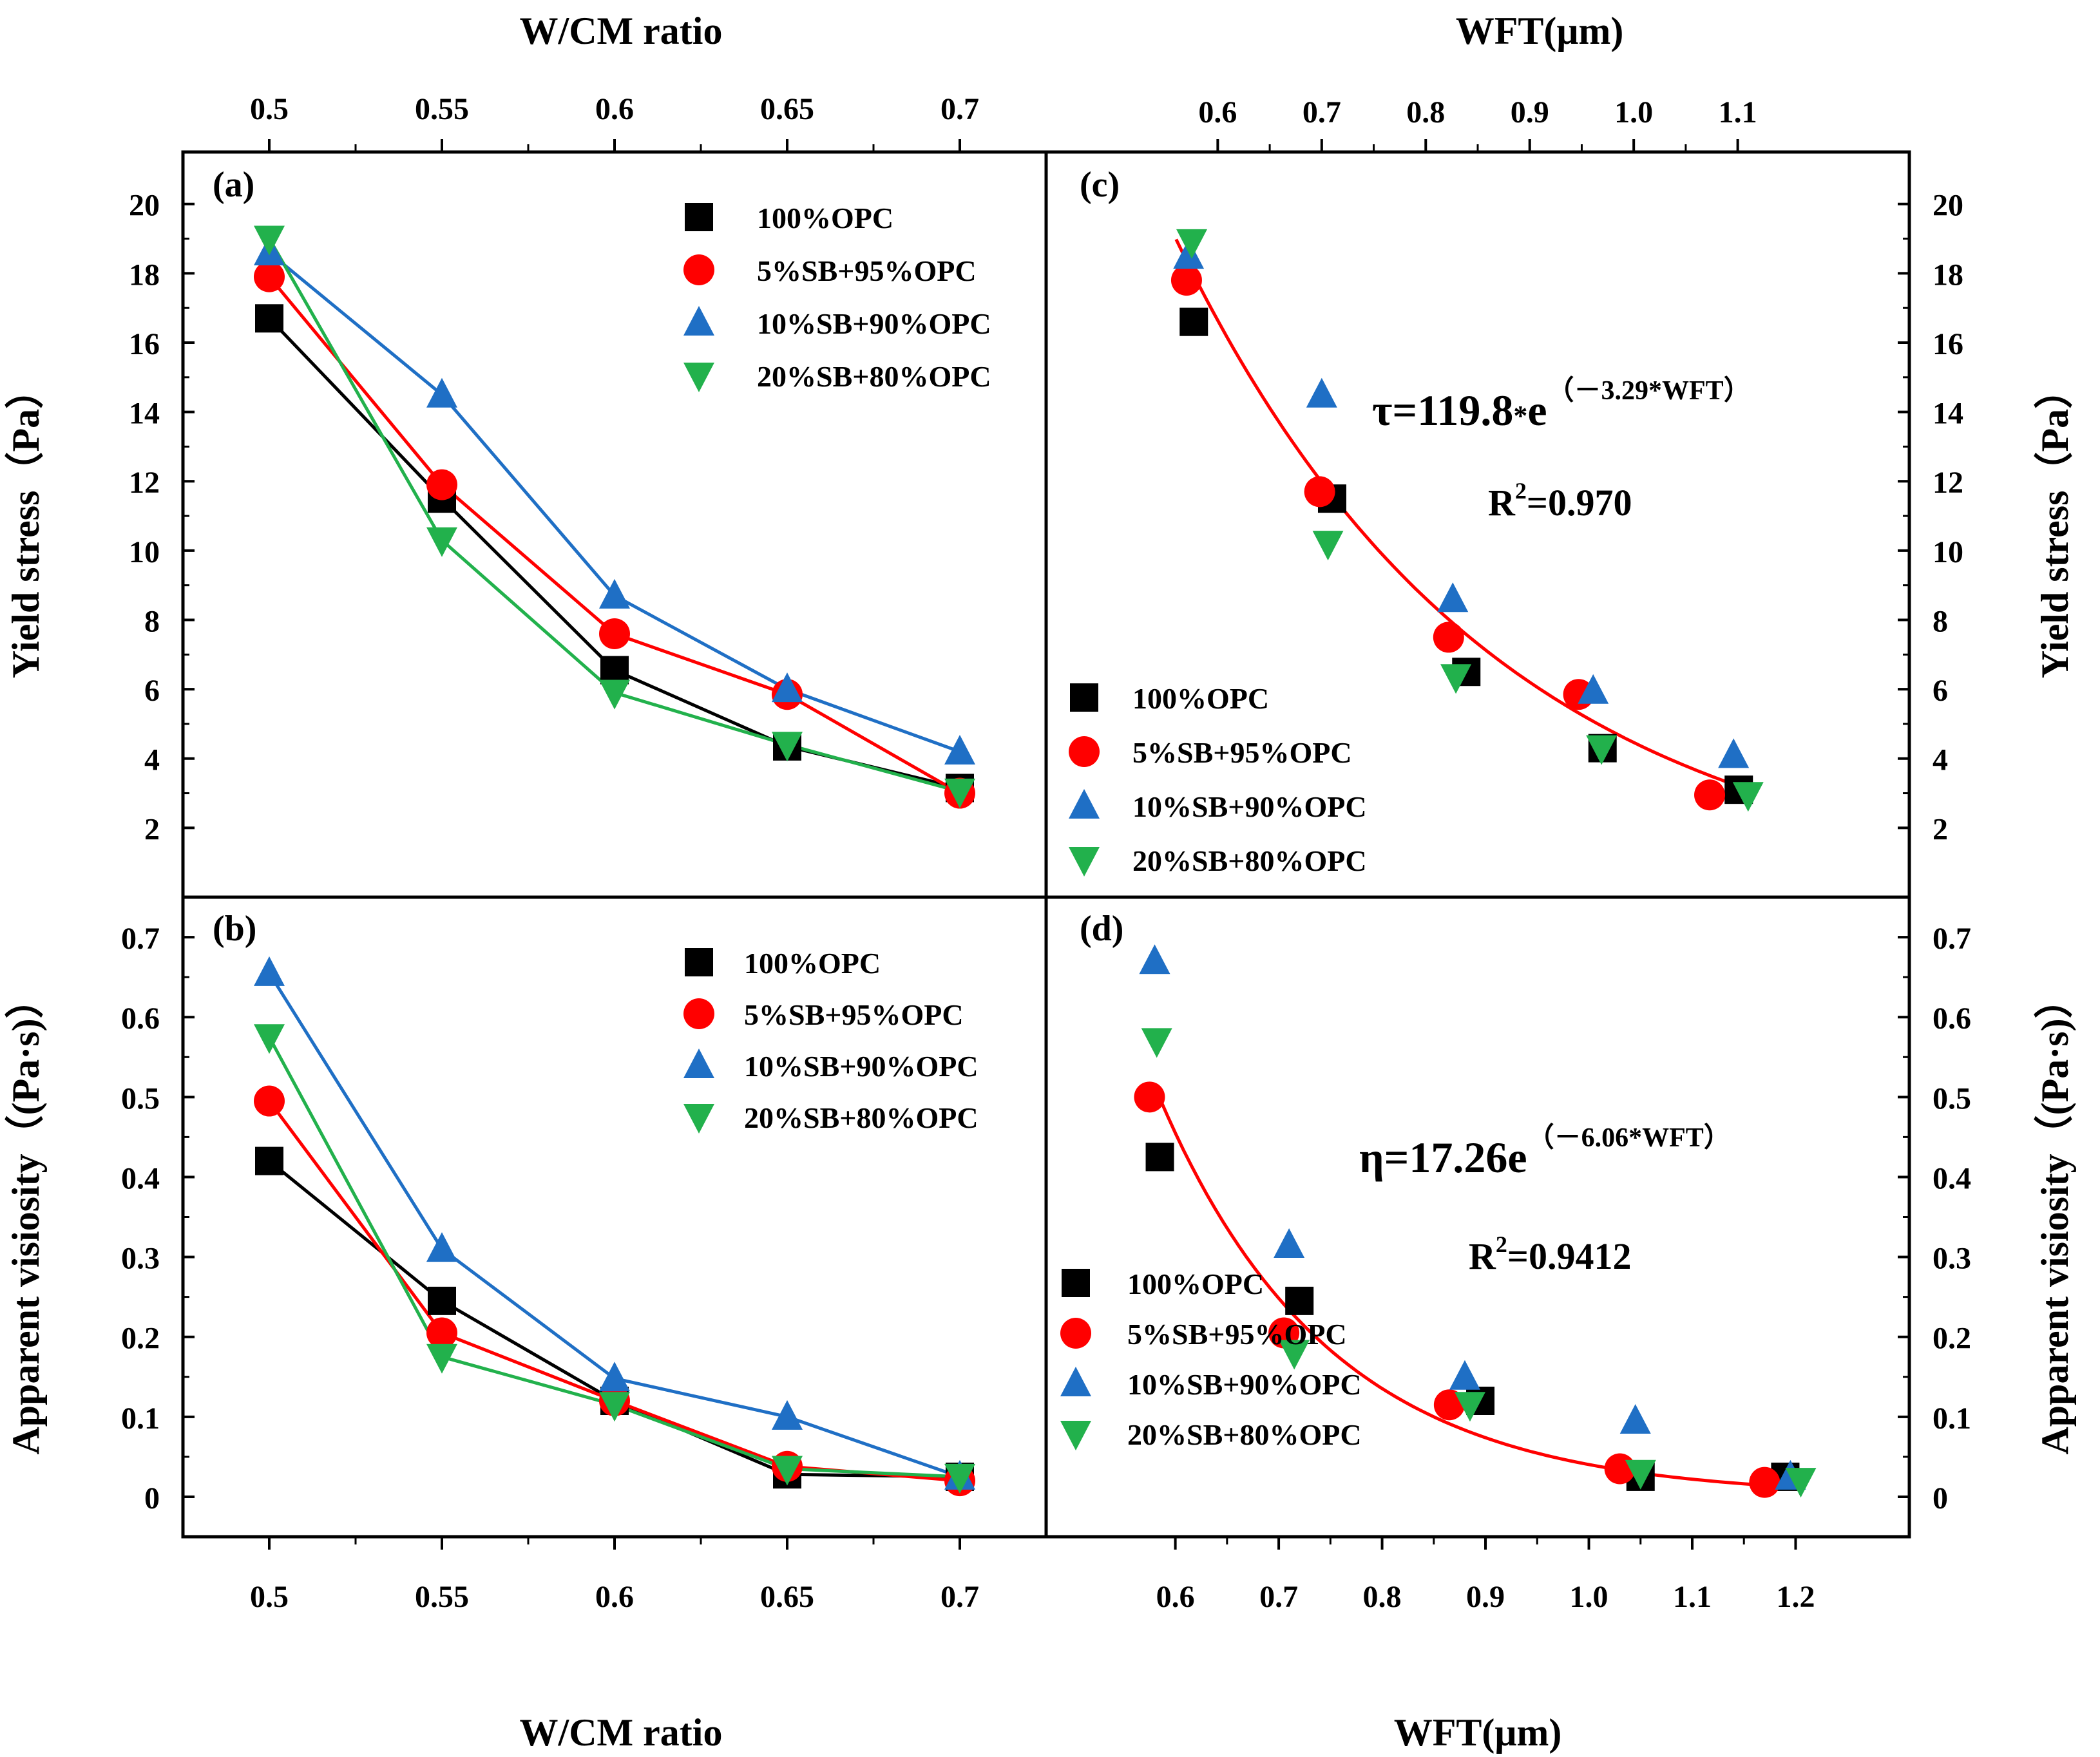 Image resolution: width=2100 pixels, height=1757 pixels. Describe the element at coordinates (613, 1291) in the screenshot. I see `series-line` at that location.